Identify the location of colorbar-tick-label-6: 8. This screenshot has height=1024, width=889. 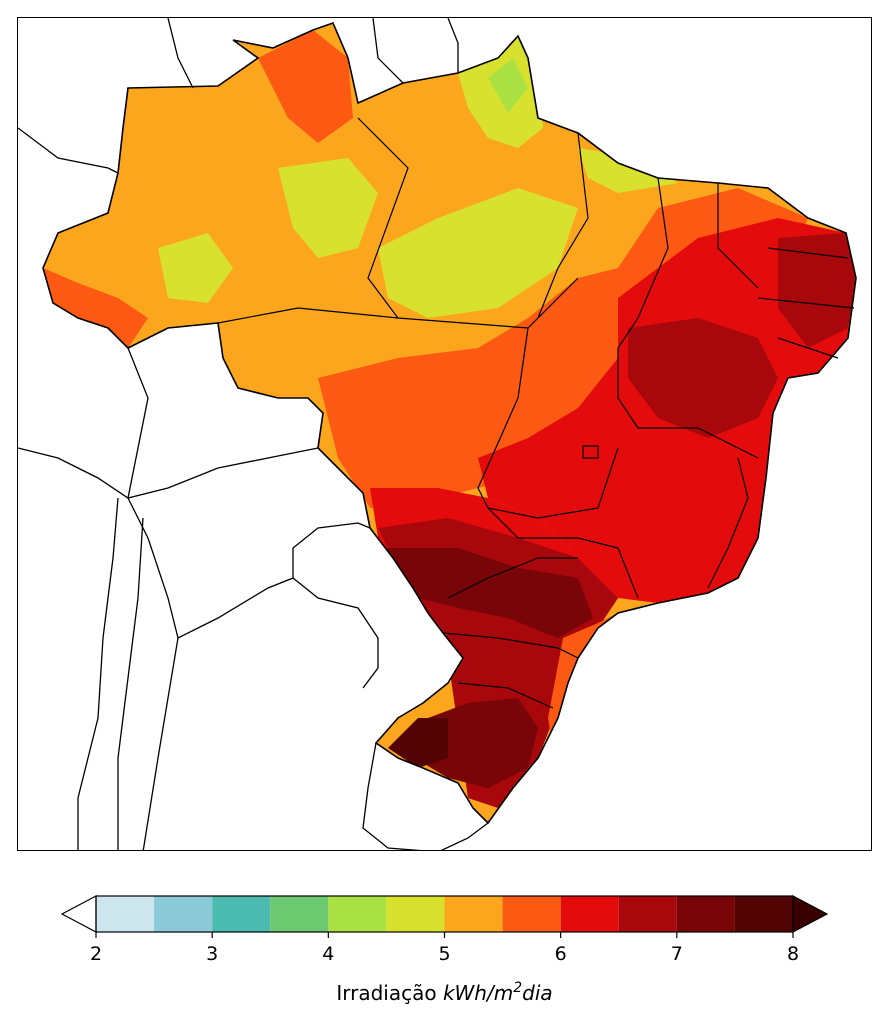
(793, 954).